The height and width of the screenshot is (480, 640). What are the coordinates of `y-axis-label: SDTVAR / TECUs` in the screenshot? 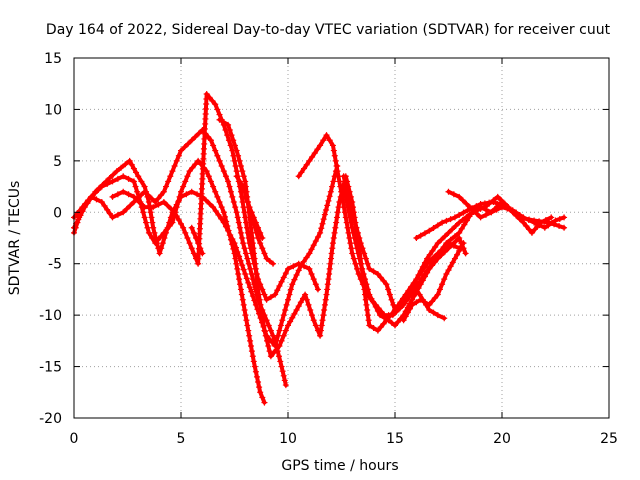 It's located at (15, 238).